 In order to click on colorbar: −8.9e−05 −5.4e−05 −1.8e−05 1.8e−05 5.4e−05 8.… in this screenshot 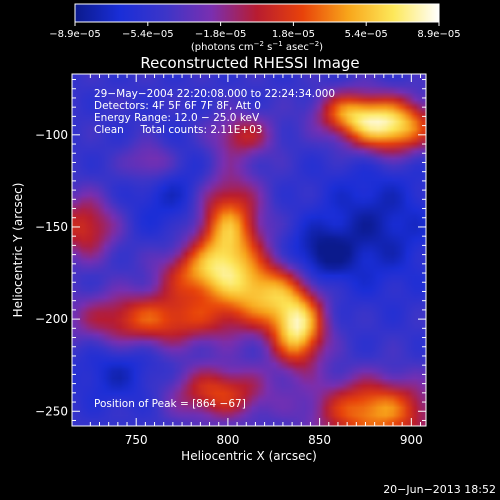, I will do `click(255, 28)`.